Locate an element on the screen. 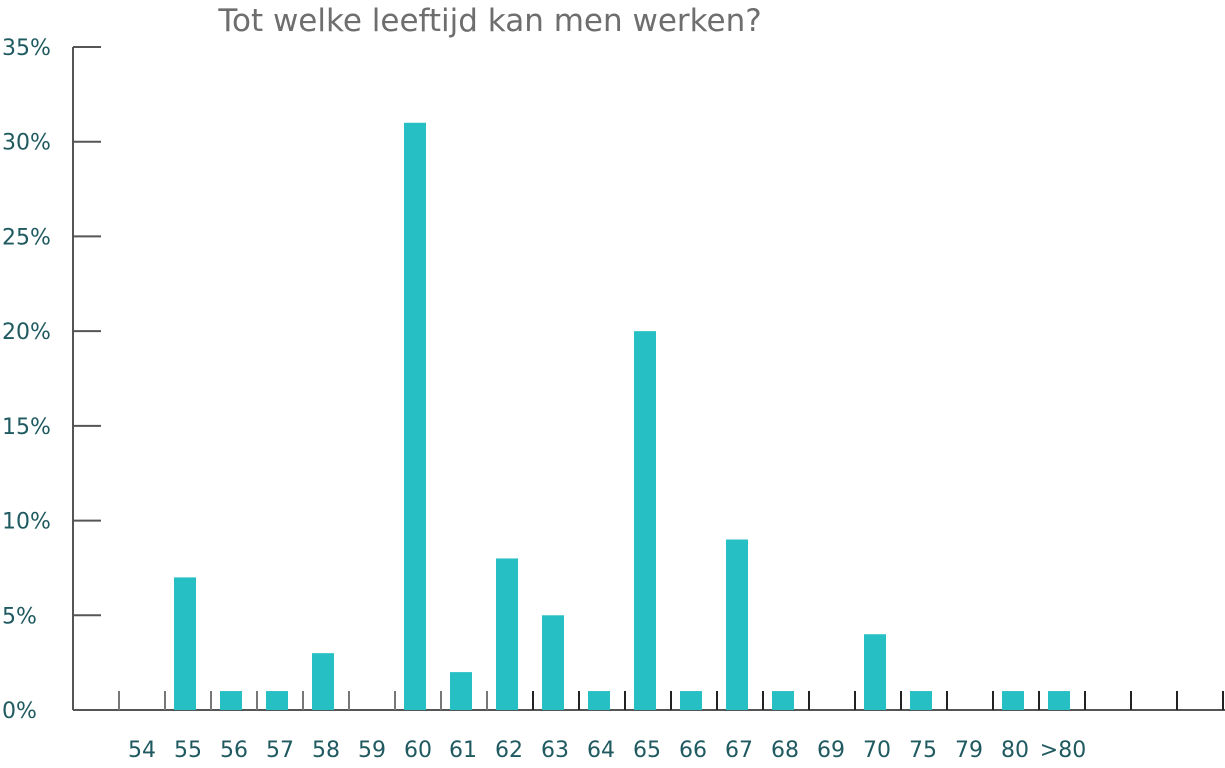  x-tick-label: 64 is located at coordinates (601, 750).